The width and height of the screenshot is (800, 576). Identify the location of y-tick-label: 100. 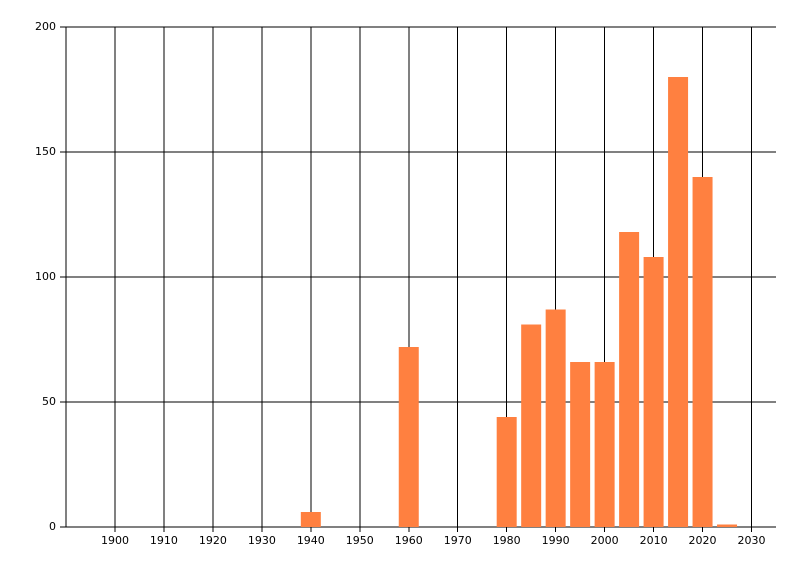
(45, 276).